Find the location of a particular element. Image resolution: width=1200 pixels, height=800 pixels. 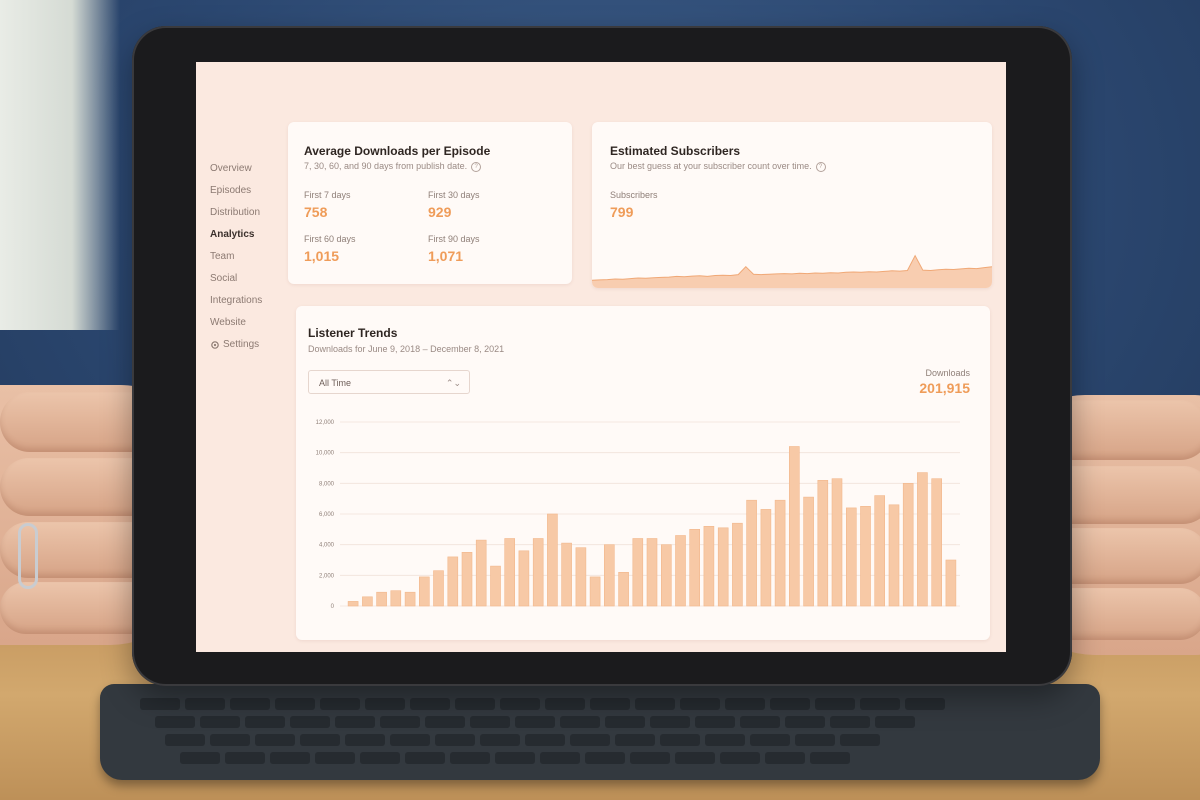

sidebar-item-distribution: Distribution is located at coordinates (242, 213).